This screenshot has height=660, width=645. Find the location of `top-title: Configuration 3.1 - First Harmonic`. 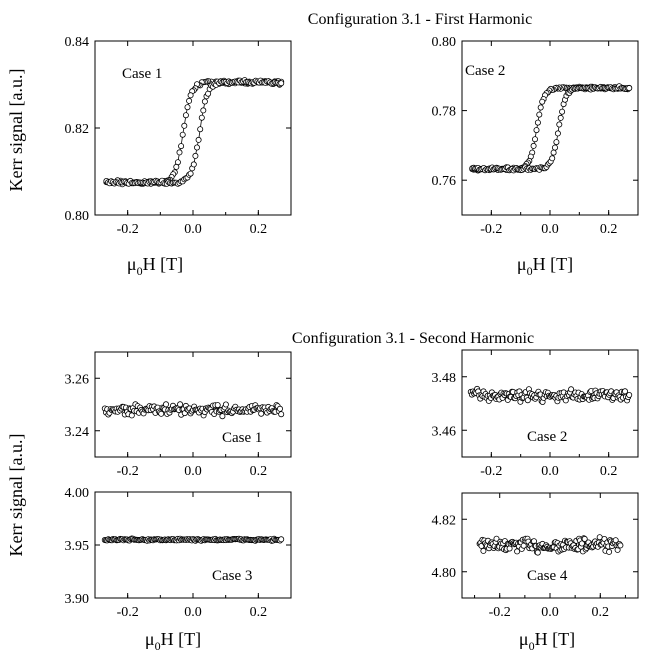

top-title: Configuration 3.1 - First Harmonic is located at coordinates (420, 19).